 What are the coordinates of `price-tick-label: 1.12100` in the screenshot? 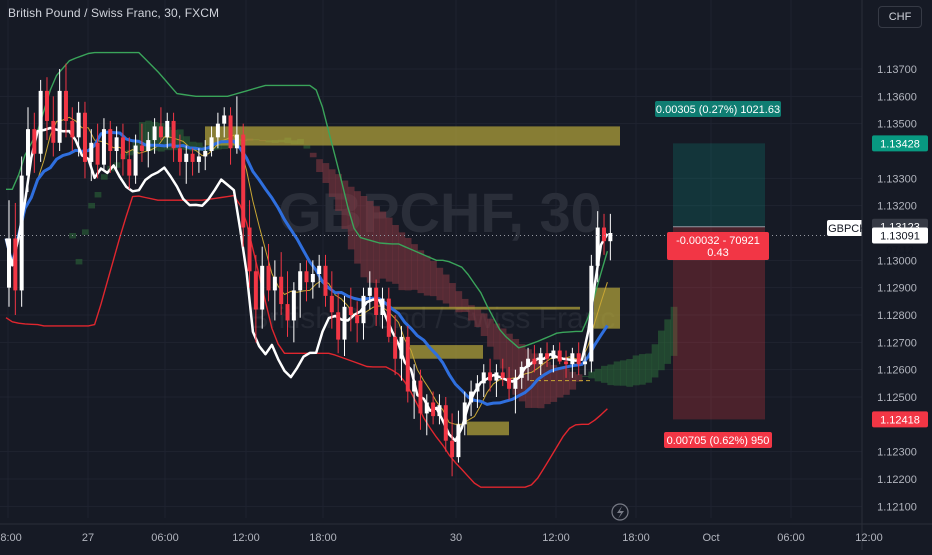 It's located at (897, 507).